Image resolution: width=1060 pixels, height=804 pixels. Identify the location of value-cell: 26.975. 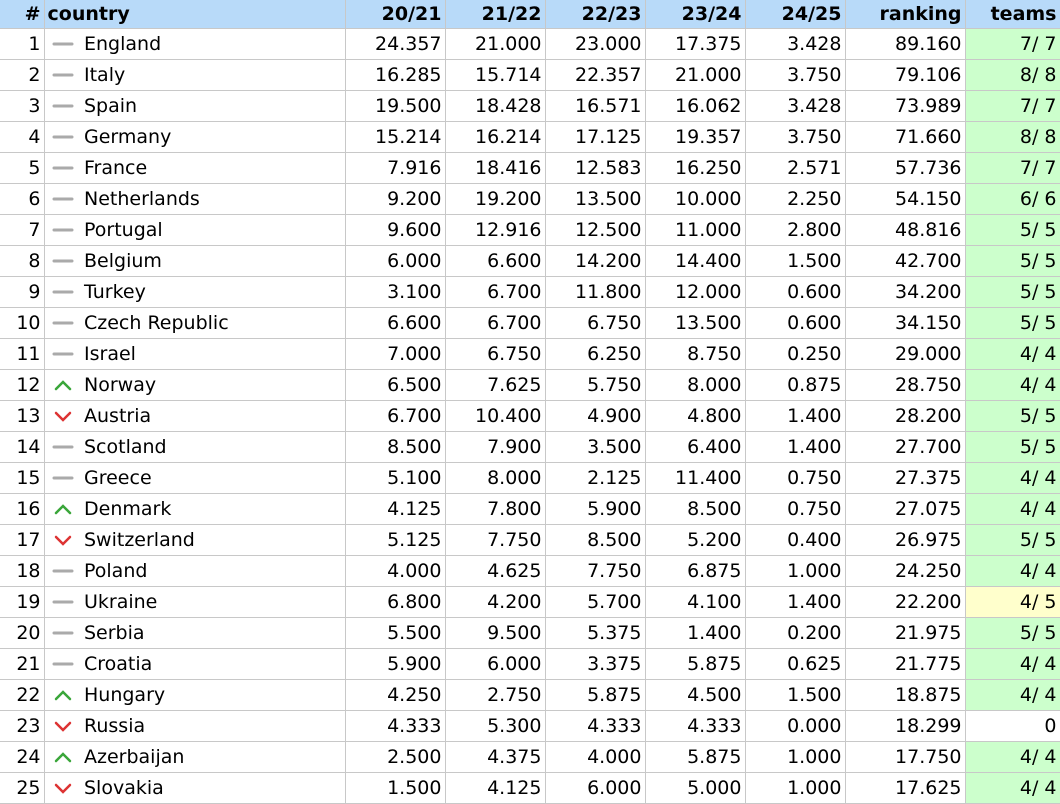
(905, 540).